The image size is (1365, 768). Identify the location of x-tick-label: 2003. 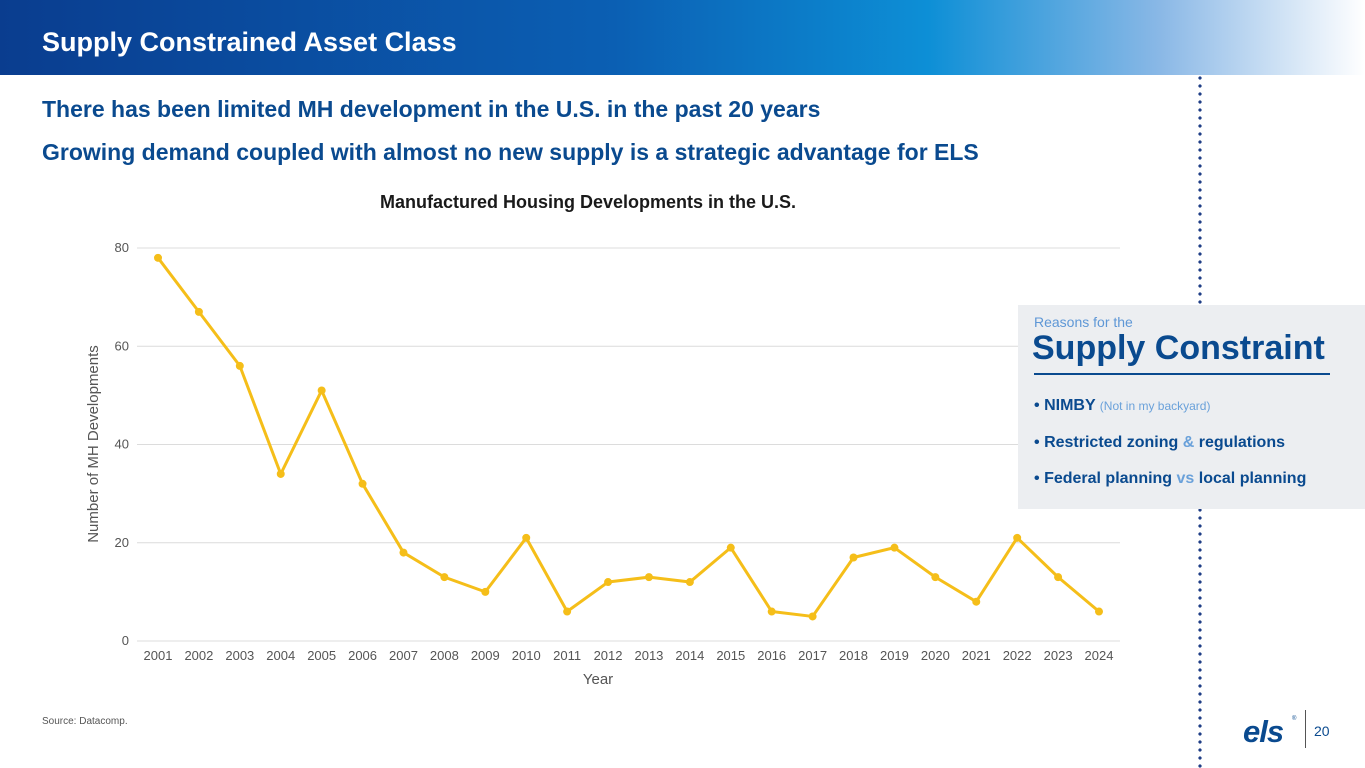
(239, 655).